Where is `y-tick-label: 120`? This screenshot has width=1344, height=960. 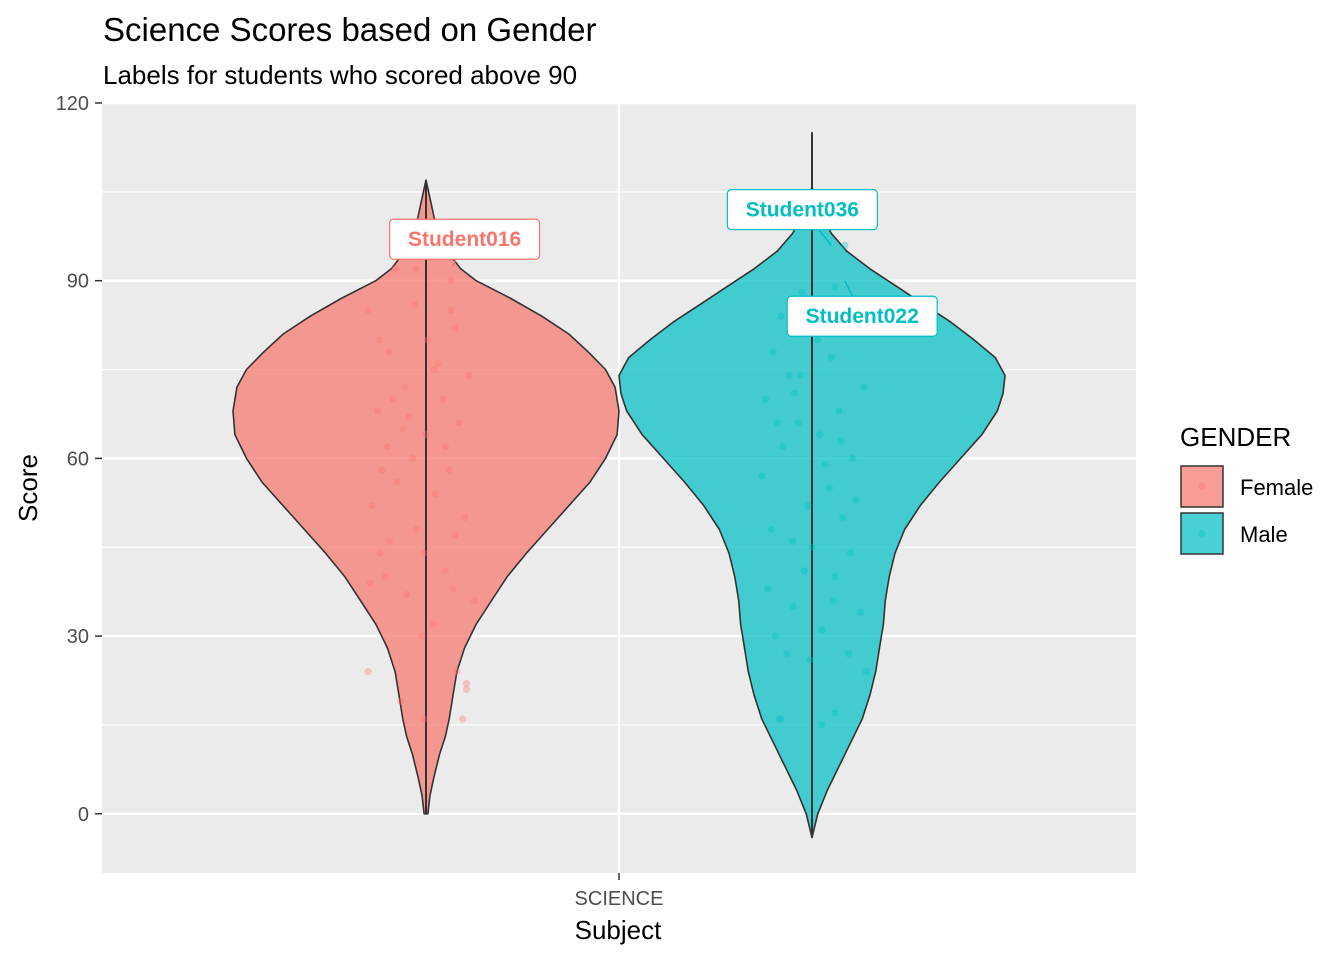 y-tick-label: 120 is located at coordinates (72, 104).